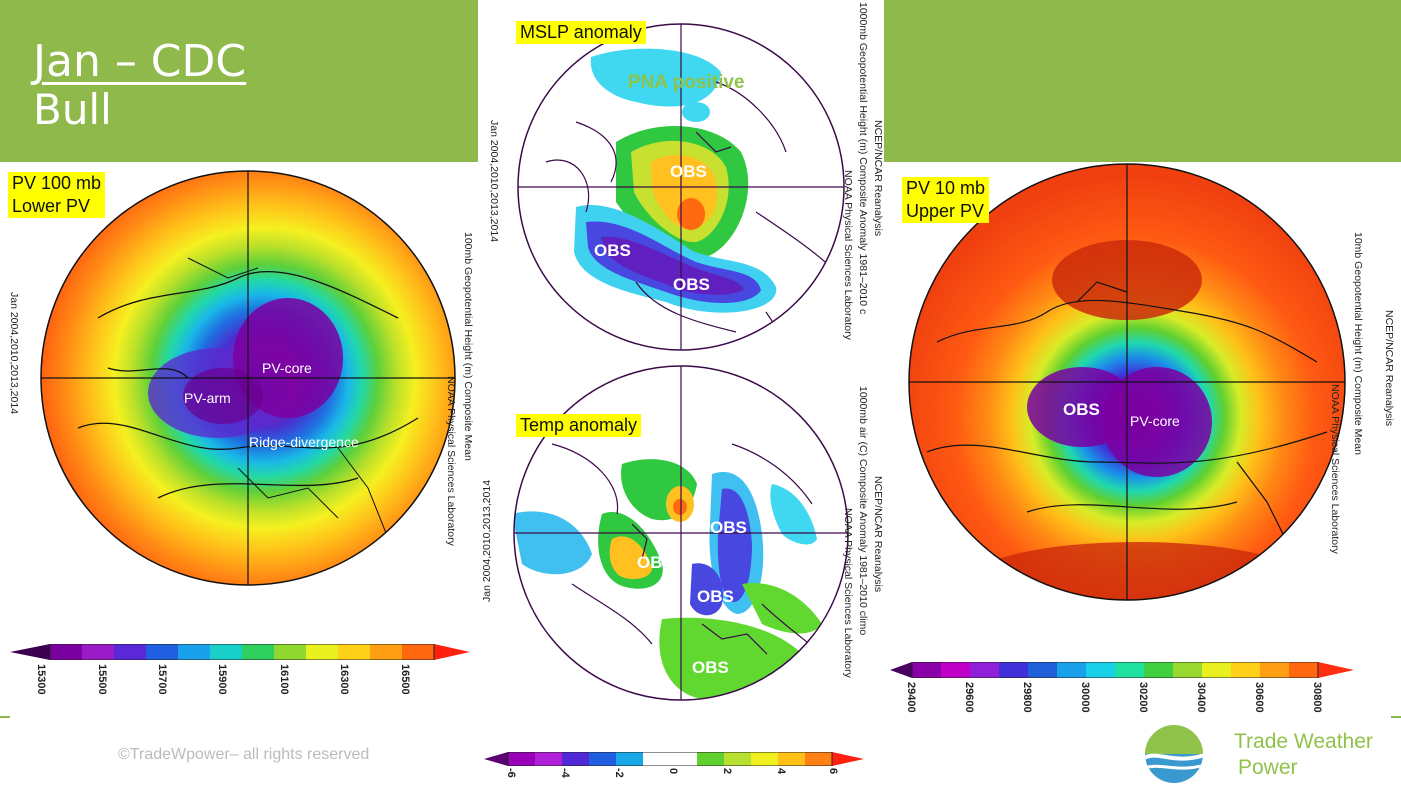 Image resolution: width=1401 pixels, height=788 pixels. What do you see at coordinates (41, 679) in the screenshot?
I see `tick: 15300` at bounding box center [41, 679].